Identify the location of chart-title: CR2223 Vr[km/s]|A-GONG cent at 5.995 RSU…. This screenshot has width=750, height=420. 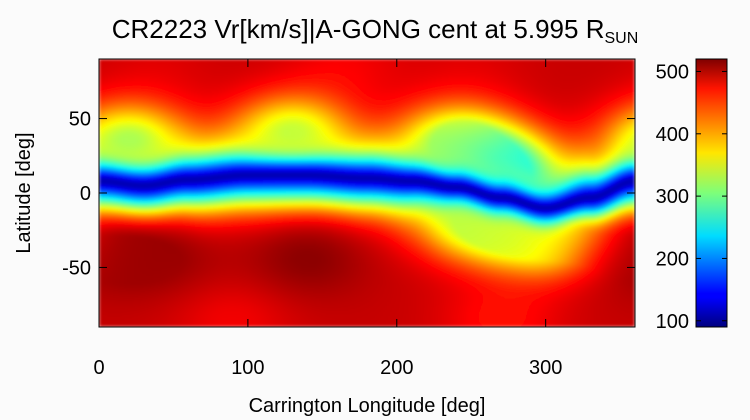
(375, 31).